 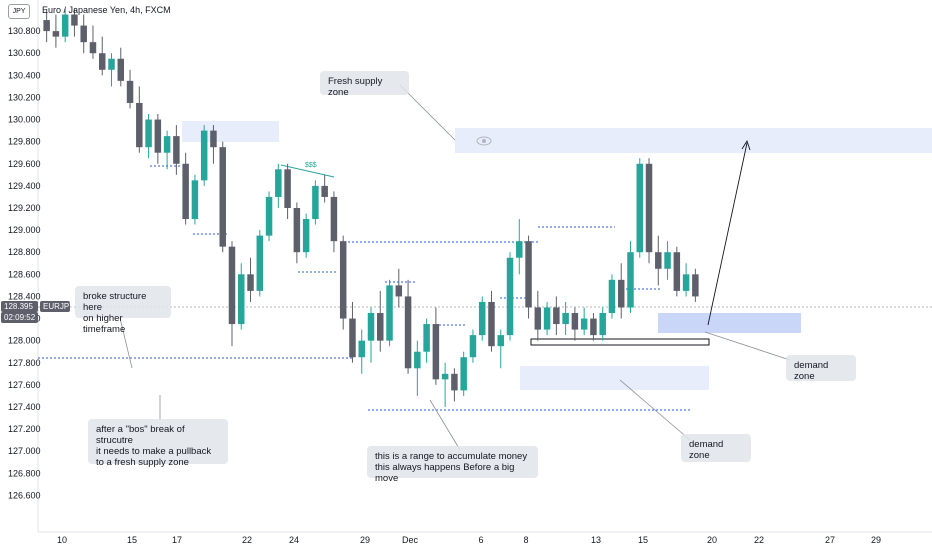 I want to click on symbol-tag: EURJPY, so click(x=57, y=306).